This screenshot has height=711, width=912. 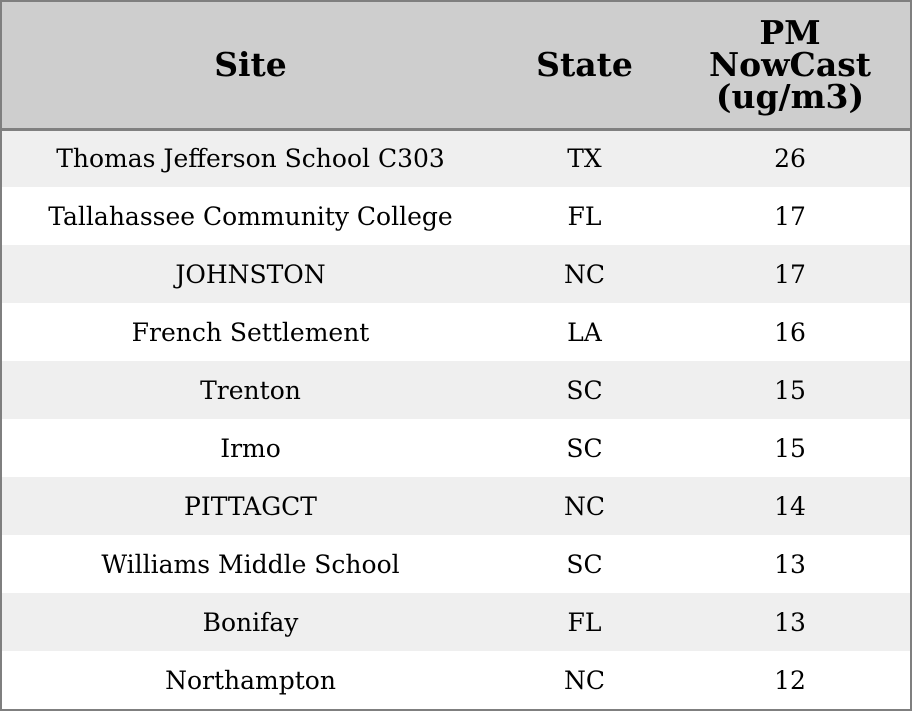 I want to click on header-state-label: State, so click(x=584, y=64).